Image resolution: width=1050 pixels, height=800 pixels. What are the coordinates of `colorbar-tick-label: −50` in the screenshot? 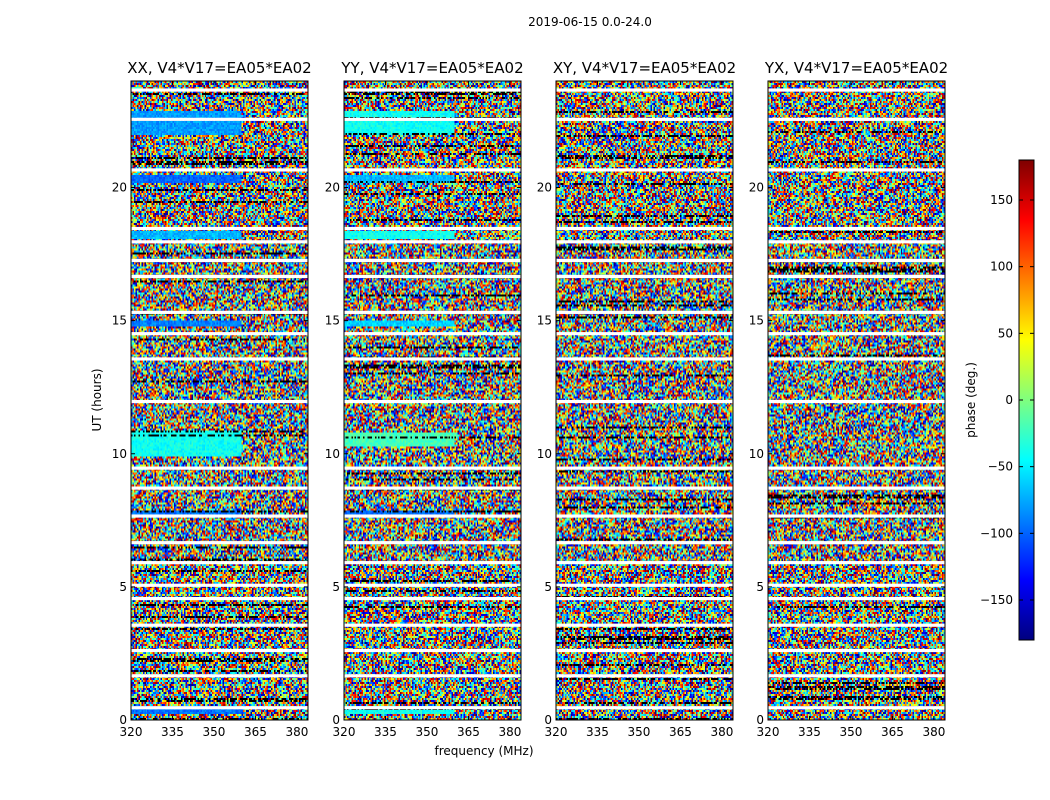 It's located at (1000, 467).